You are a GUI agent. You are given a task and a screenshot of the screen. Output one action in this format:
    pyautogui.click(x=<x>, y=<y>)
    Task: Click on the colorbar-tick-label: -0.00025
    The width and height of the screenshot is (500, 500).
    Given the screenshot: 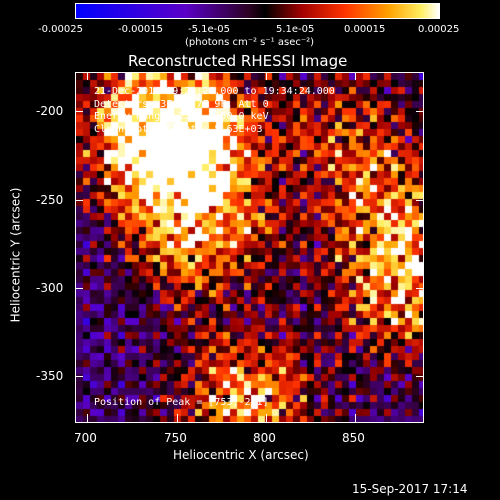 What is the action you would take?
    pyautogui.click(x=60, y=29)
    